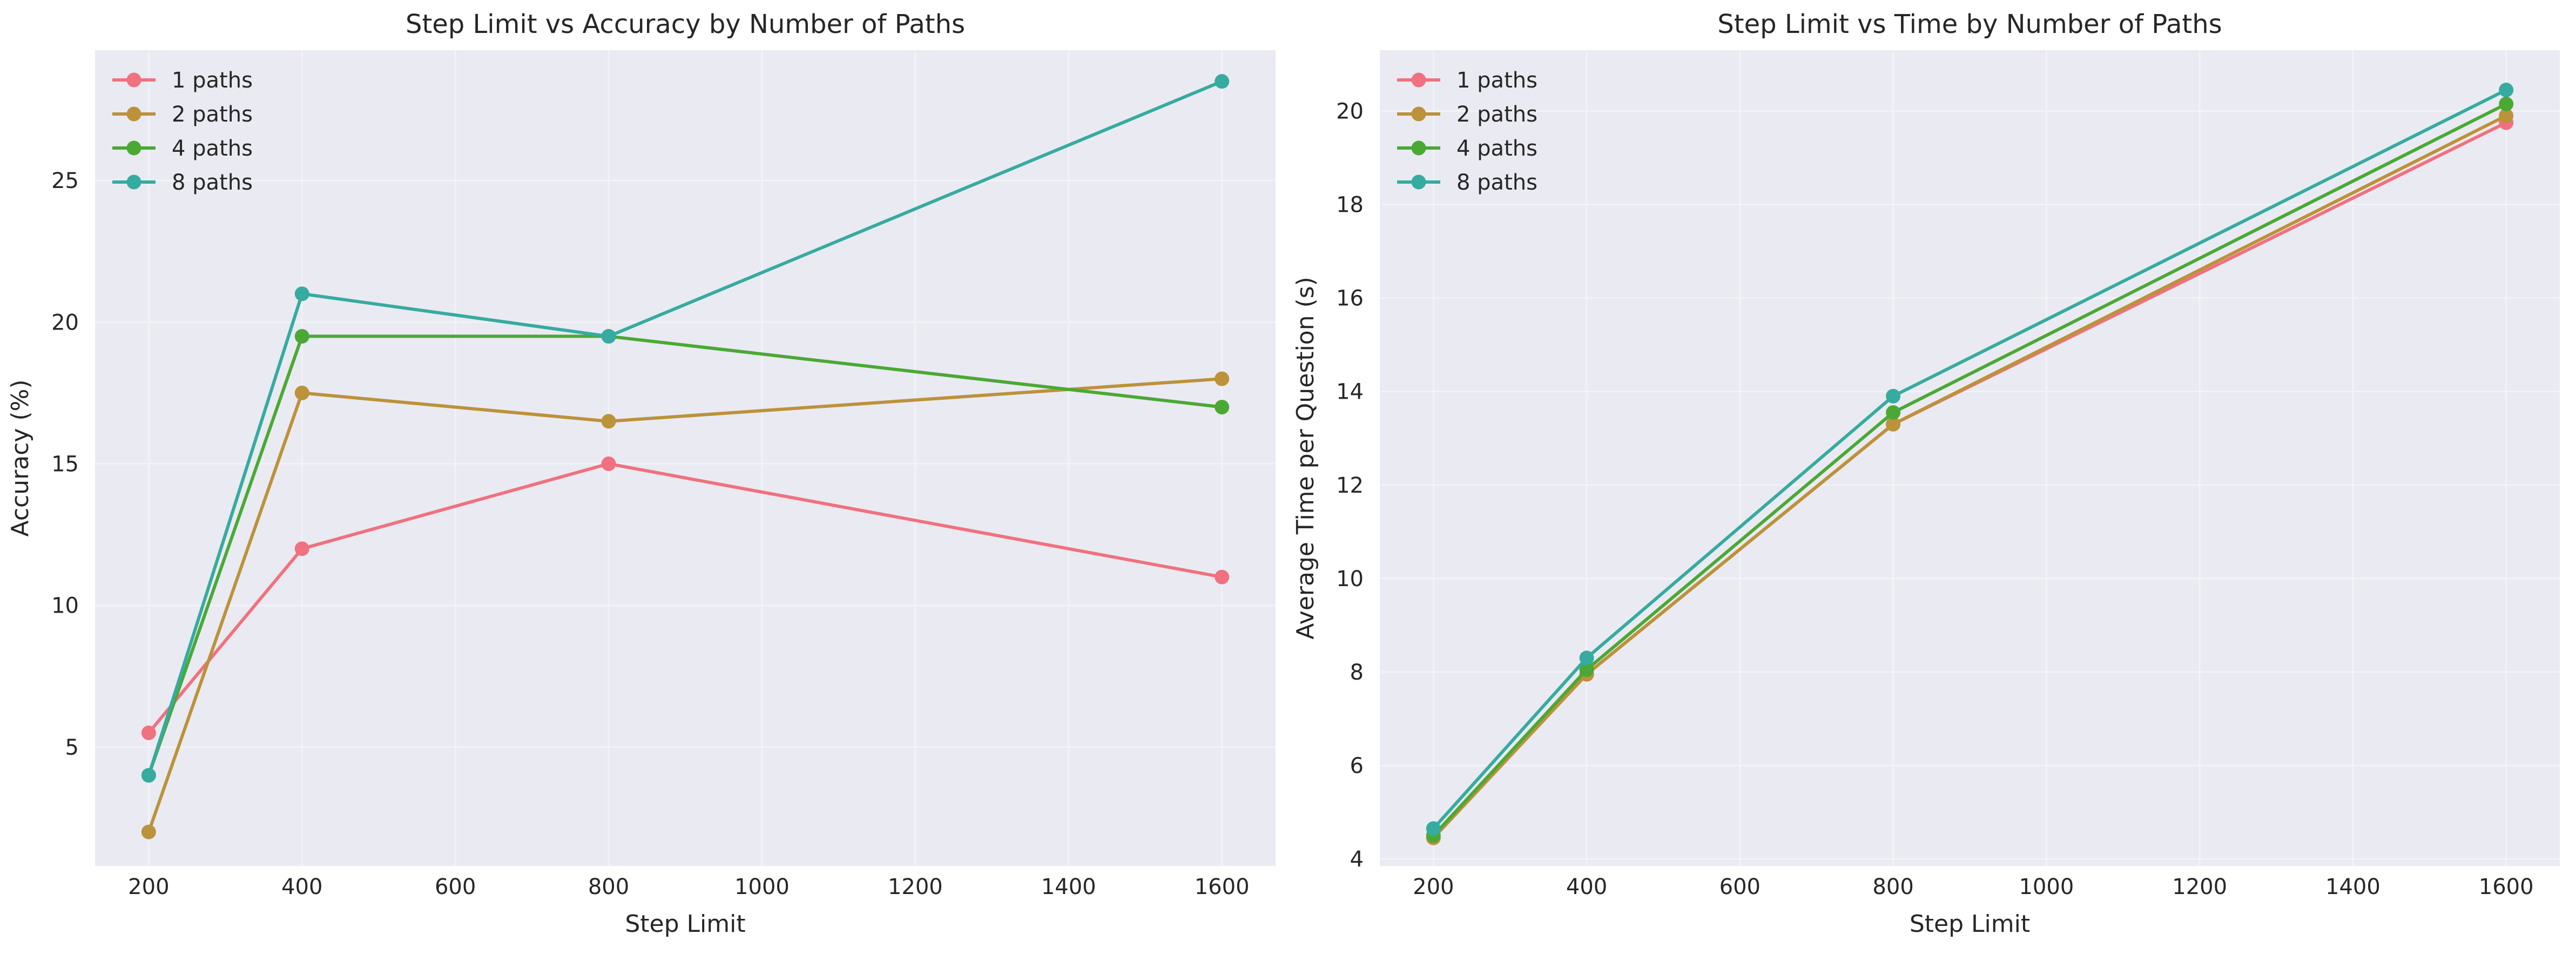 The height and width of the screenshot is (954, 2576). What do you see at coordinates (72, 747) in the screenshot?
I see `y-tick-label: 5` at bounding box center [72, 747].